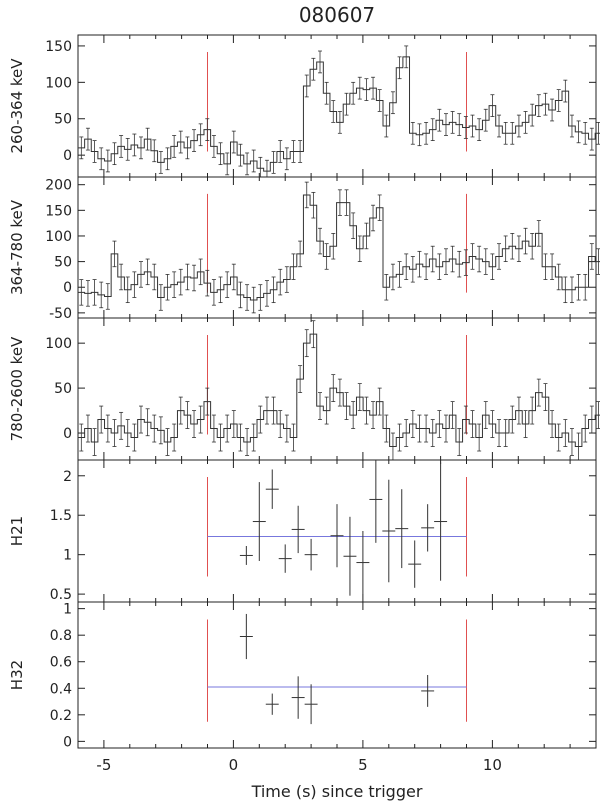 This screenshot has height=804, width=600. What do you see at coordinates (337, 791) in the screenshot?
I see `x-axis-label: Time (s) since trigger` at bounding box center [337, 791].